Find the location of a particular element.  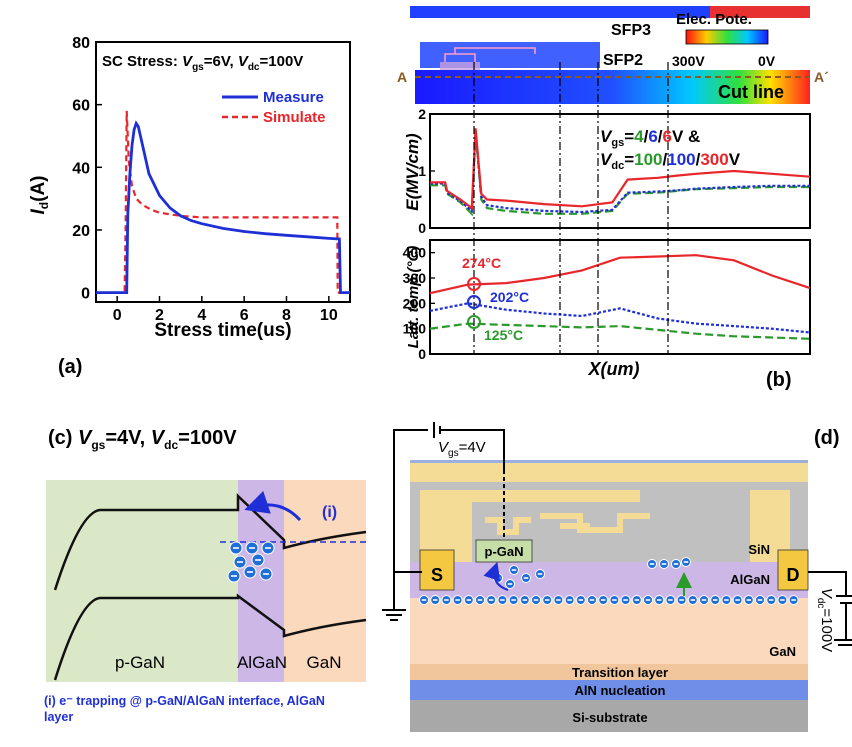

panel-b-label: (b) is located at coordinates (779, 380).